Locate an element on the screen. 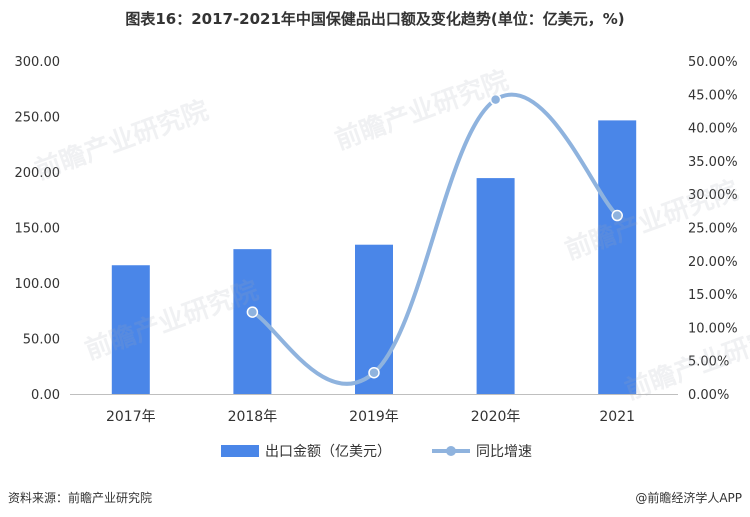 The width and height of the screenshot is (750, 517). y-right-tick-label: 30.00% is located at coordinates (713, 195).